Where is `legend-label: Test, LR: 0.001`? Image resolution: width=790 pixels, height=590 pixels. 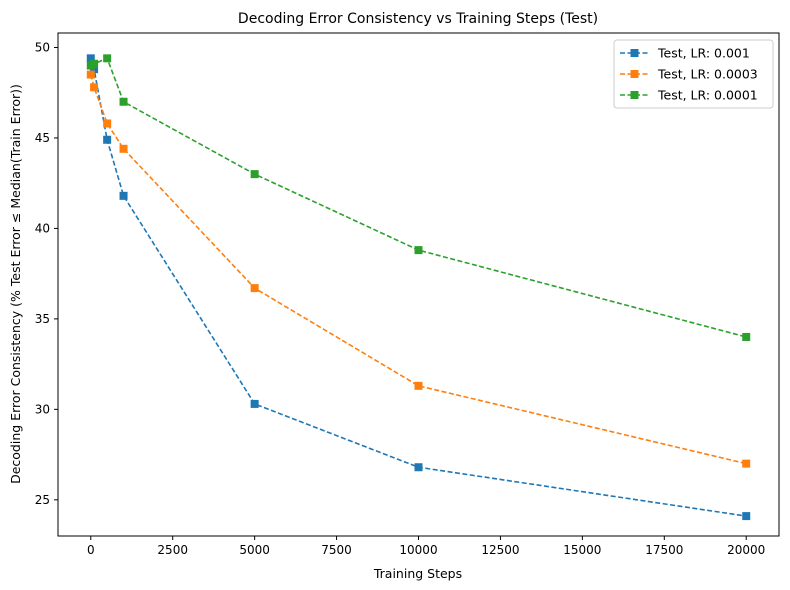 legend-label: Test, LR: 0.001 is located at coordinates (703, 53).